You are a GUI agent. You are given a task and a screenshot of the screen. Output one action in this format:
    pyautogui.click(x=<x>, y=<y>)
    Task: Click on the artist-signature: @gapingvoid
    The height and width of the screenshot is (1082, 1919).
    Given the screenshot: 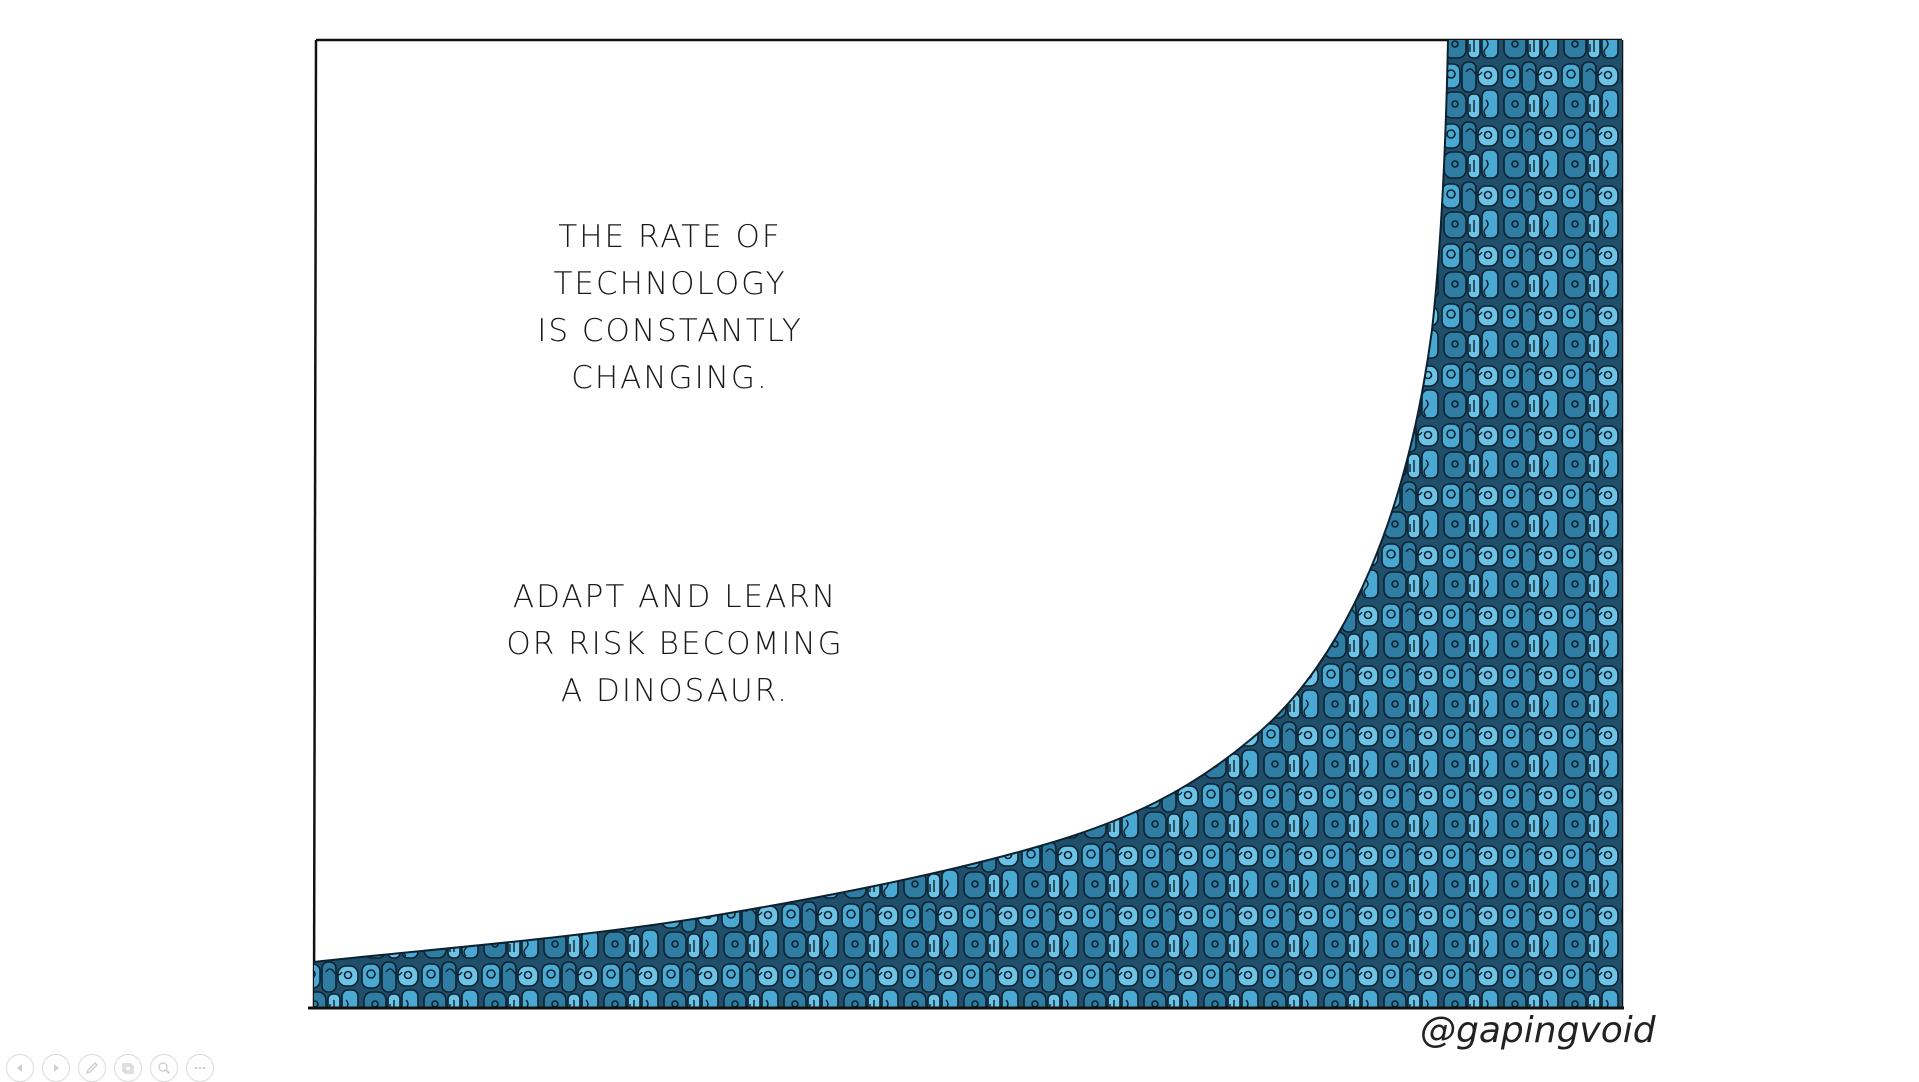 What is the action you would take?
    pyautogui.click(x=1538, y=1030)
    